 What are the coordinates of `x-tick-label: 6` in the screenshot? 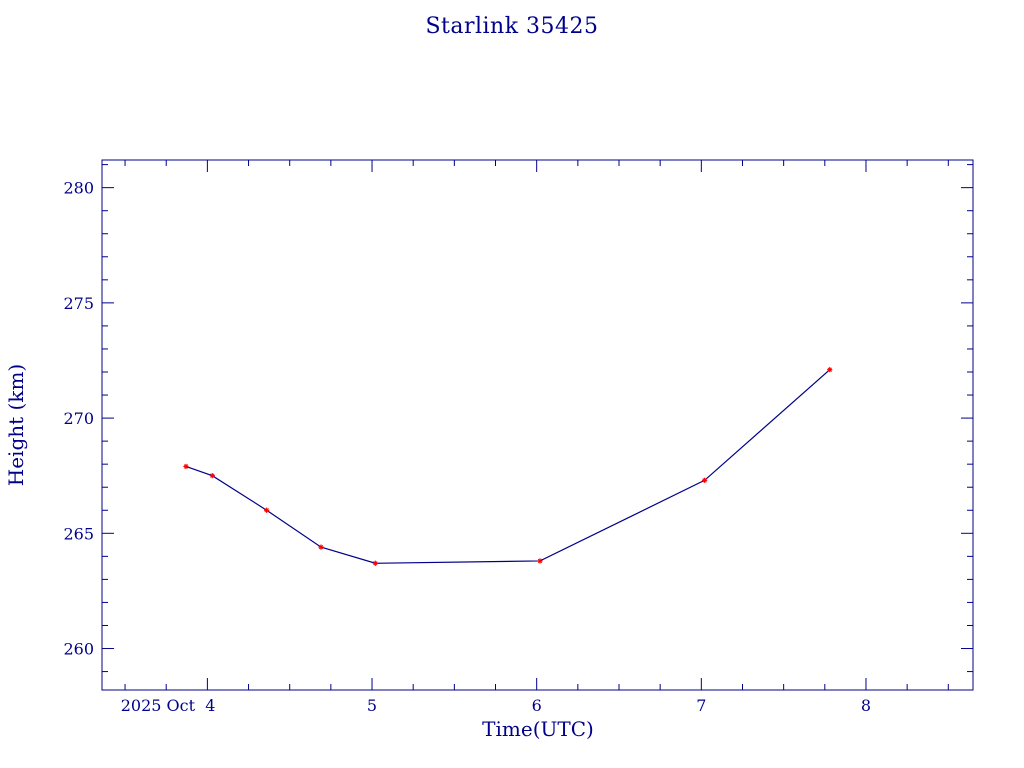 It's located at (537, 705).